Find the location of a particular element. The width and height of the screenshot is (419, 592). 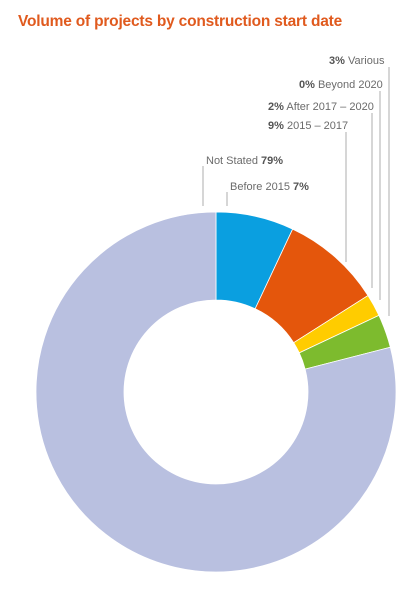

slice-category: Beyond 2020 is located at coordinates (349, 85).